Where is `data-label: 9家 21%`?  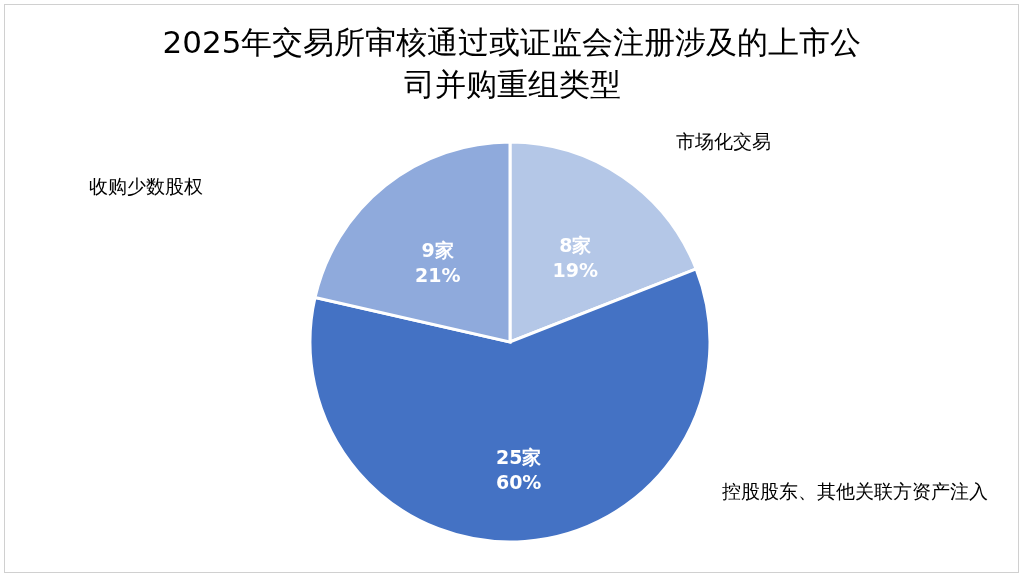
data-label: 9家 21% is located at coordinates (437, 263).